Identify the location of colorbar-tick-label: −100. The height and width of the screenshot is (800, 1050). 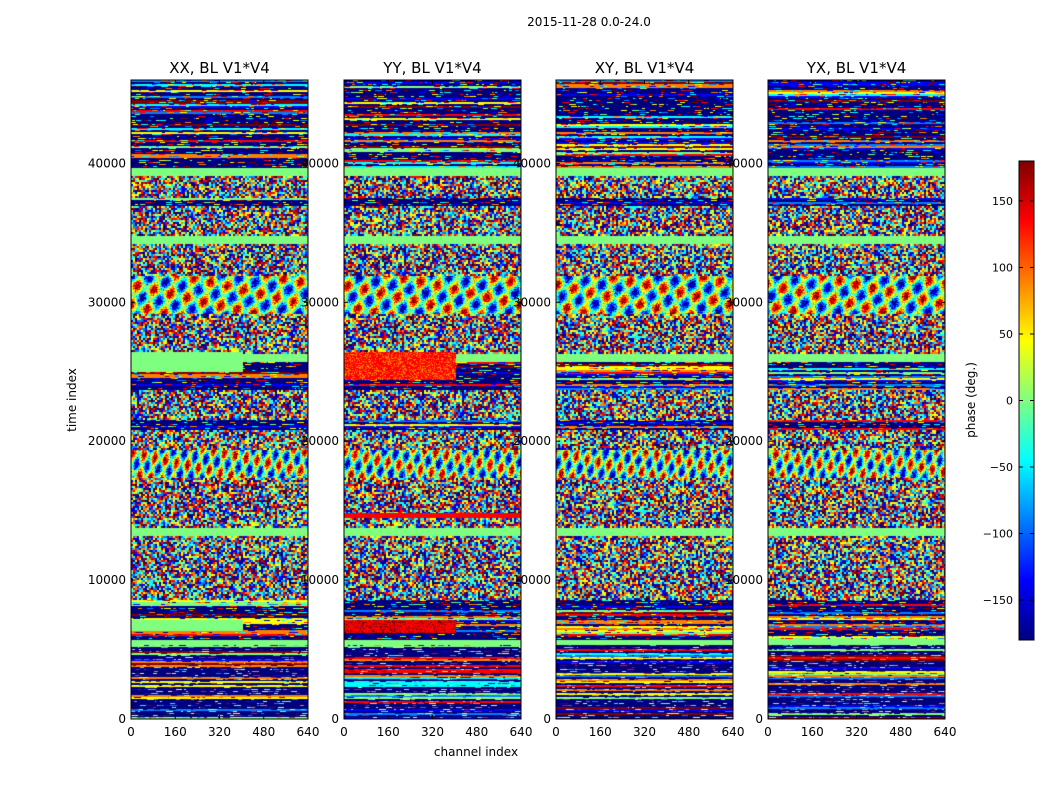
(998, 534).